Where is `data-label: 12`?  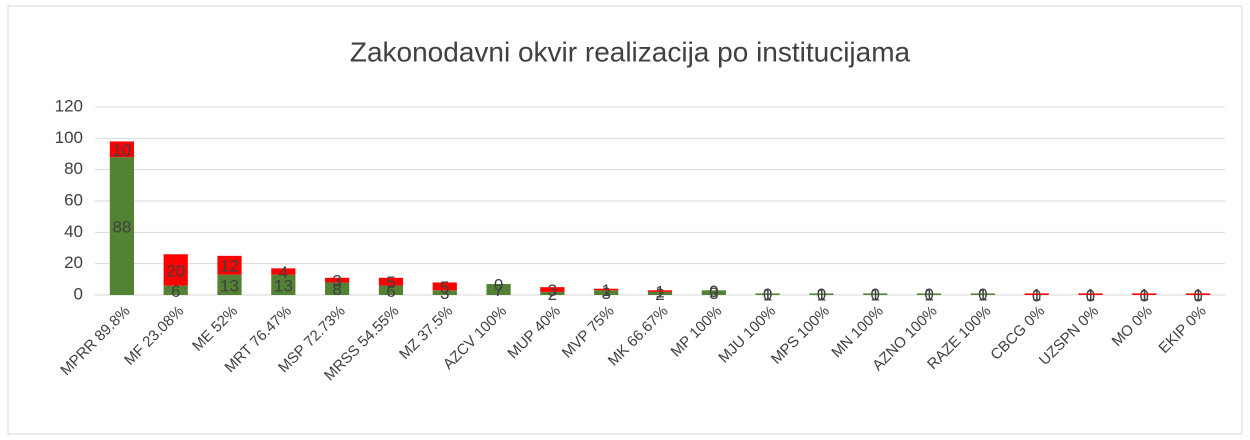 data-label: 12 is located at coordinates (229, 266).